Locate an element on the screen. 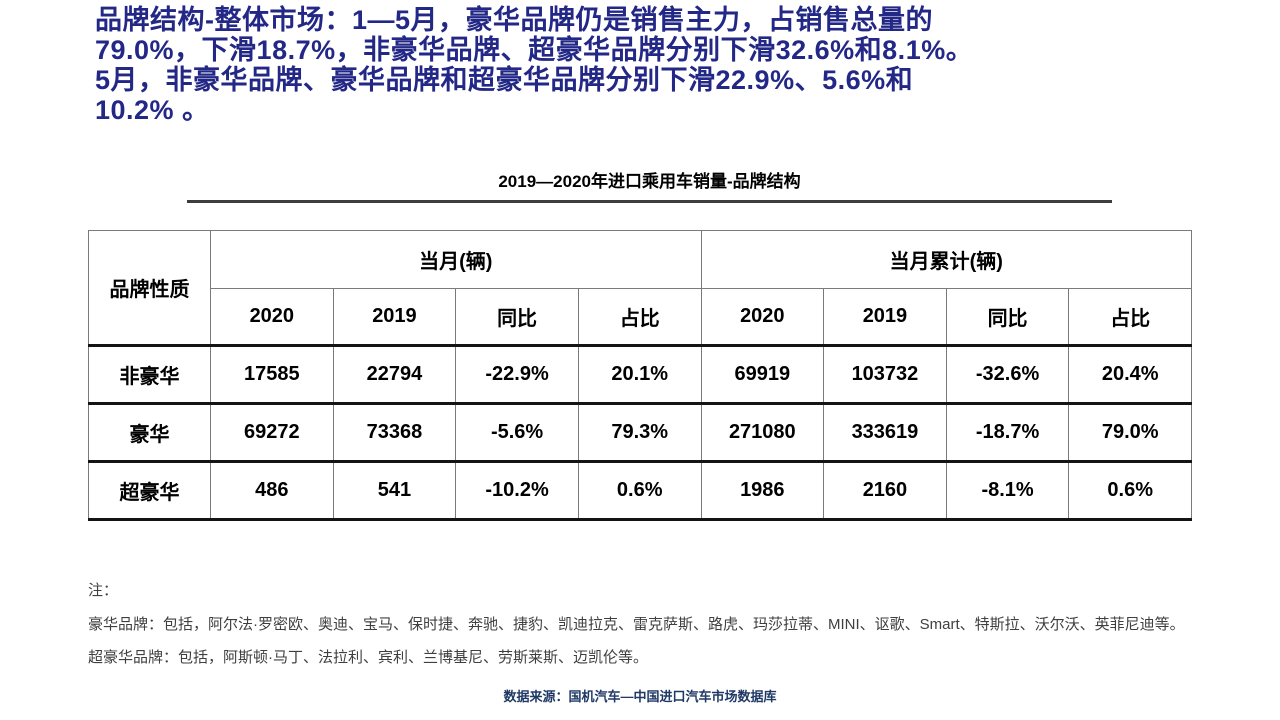 The width and height of the screenshot is (1280, 720). table-cell: 20.1% is located at coordinates (639, 375).